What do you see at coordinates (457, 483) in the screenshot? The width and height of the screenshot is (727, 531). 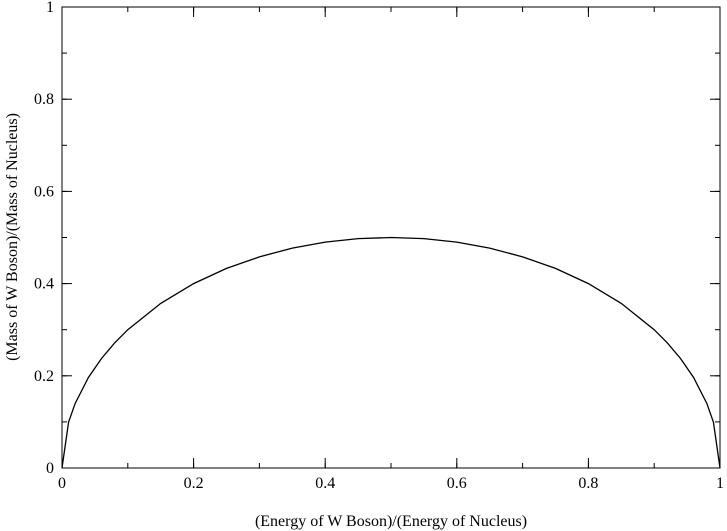 I see `x-tick-label: 0.6` at bounding box center [457, 483].